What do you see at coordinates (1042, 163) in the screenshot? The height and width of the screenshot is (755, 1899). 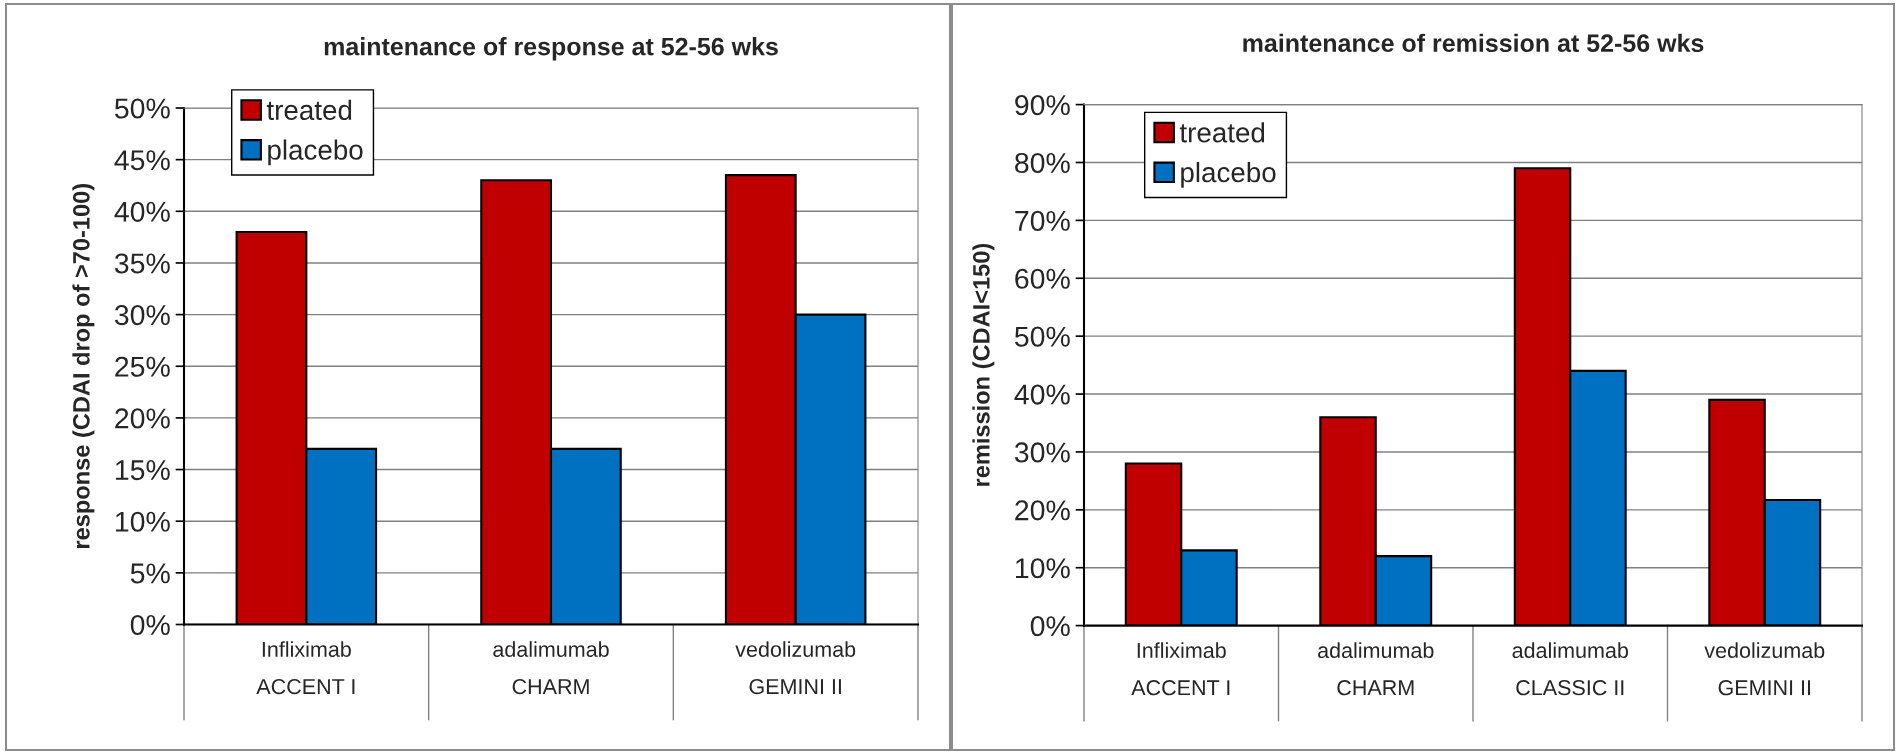 I see `y-tick-label: 80%` at bounding box center [1042, 163].